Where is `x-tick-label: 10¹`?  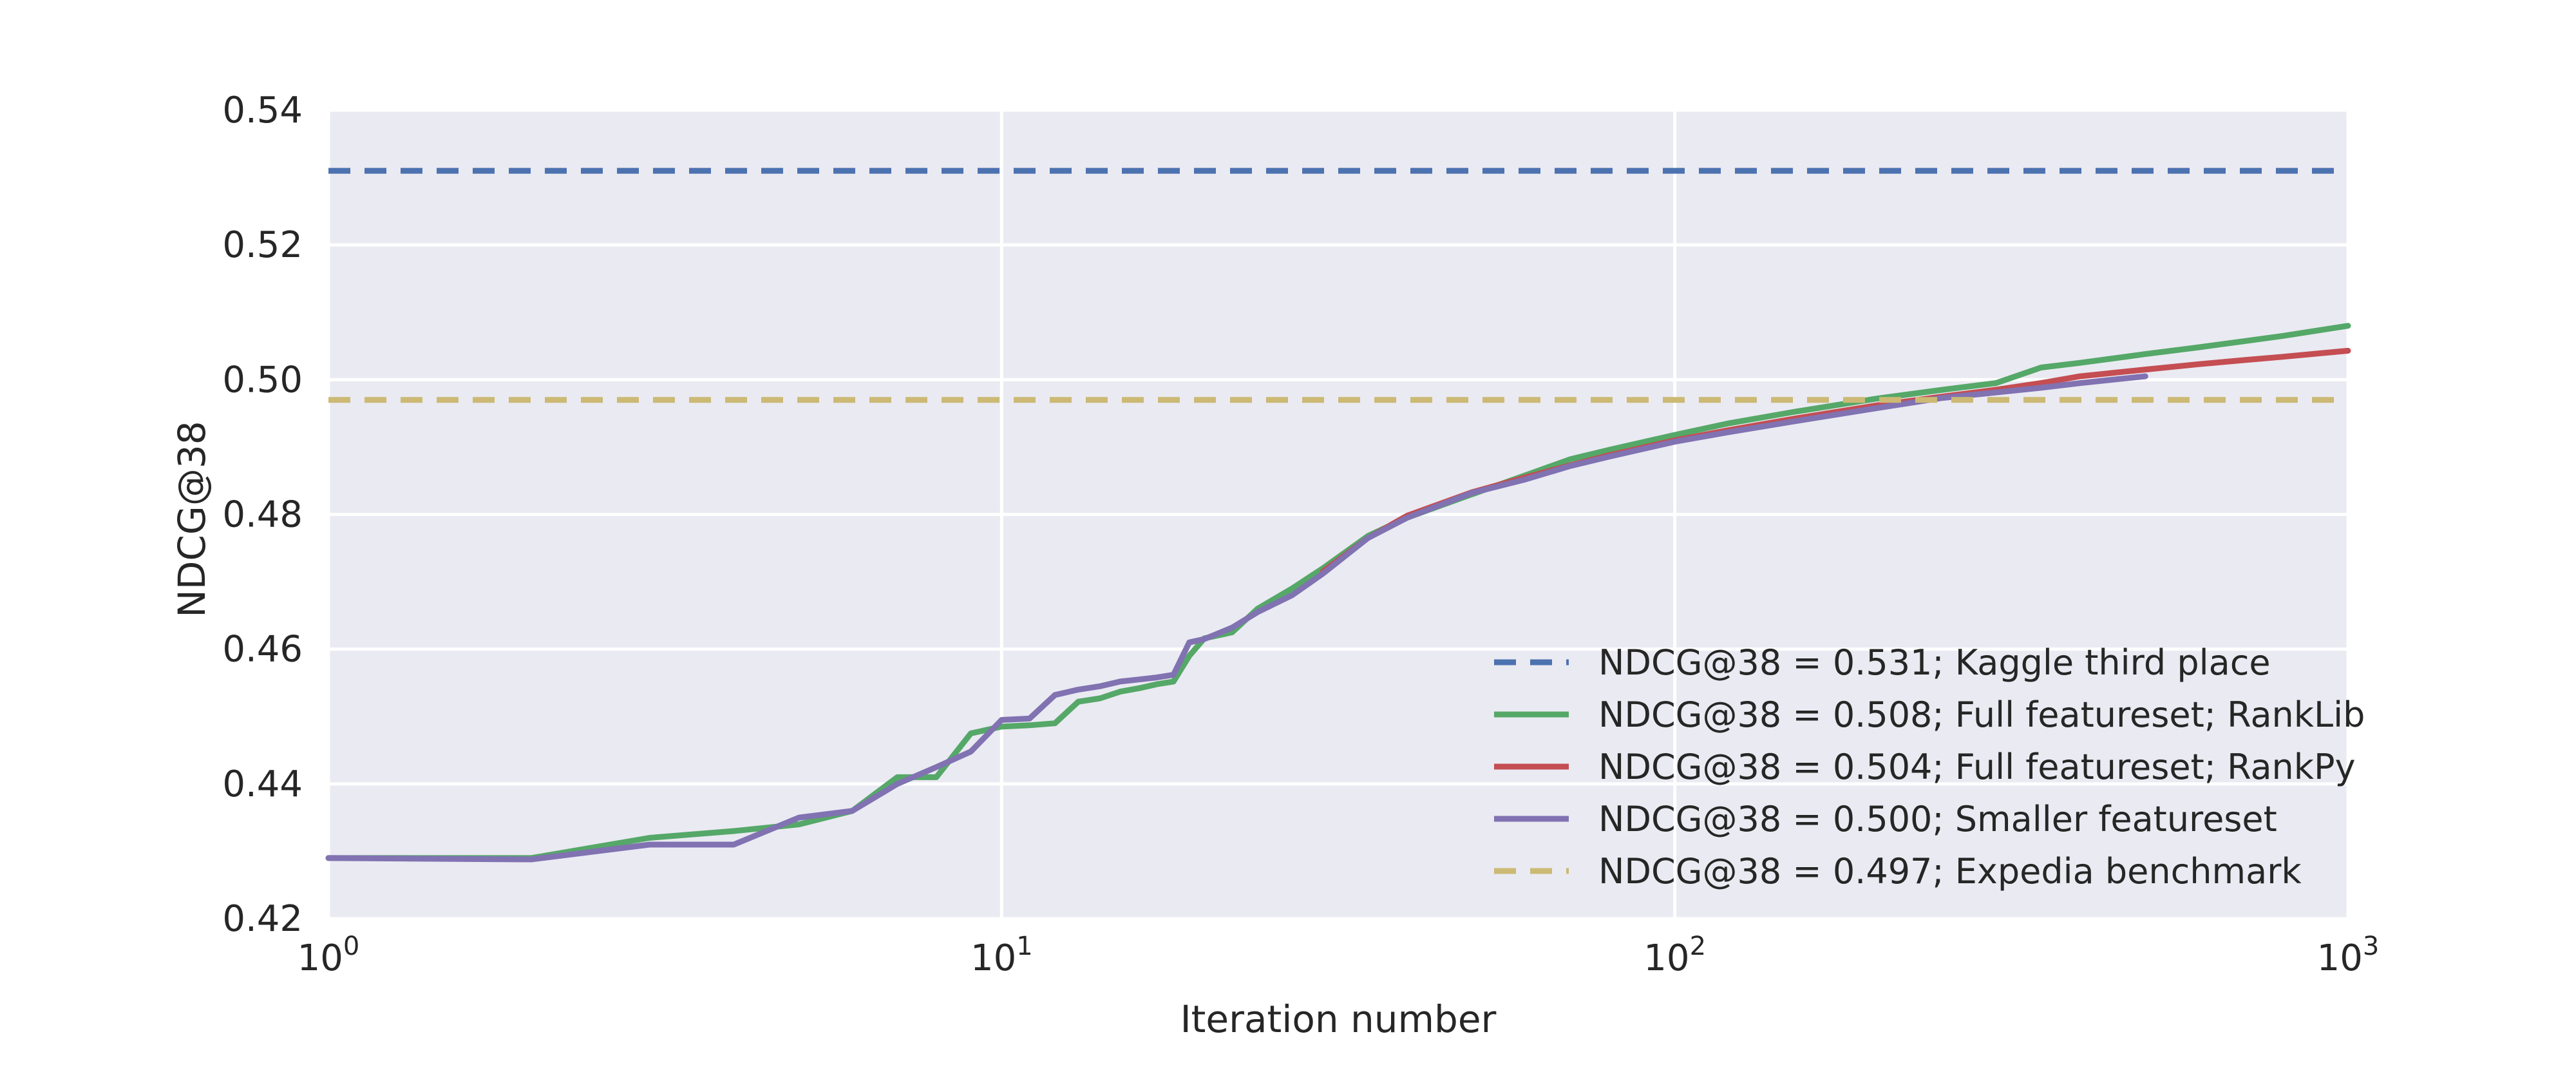
x-tick-label: 10¹ is located at coordinates (1002, 956).